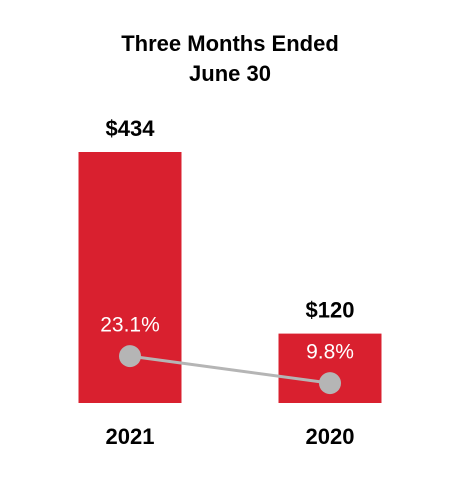  I want to click on chart-title: Three Months Ended, so click(230, 43).